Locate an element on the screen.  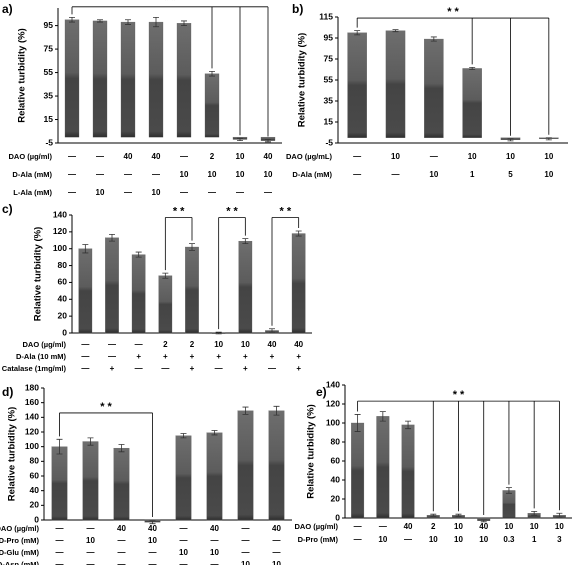
y-tick-label: 40 is located at coordinates (336, 479).